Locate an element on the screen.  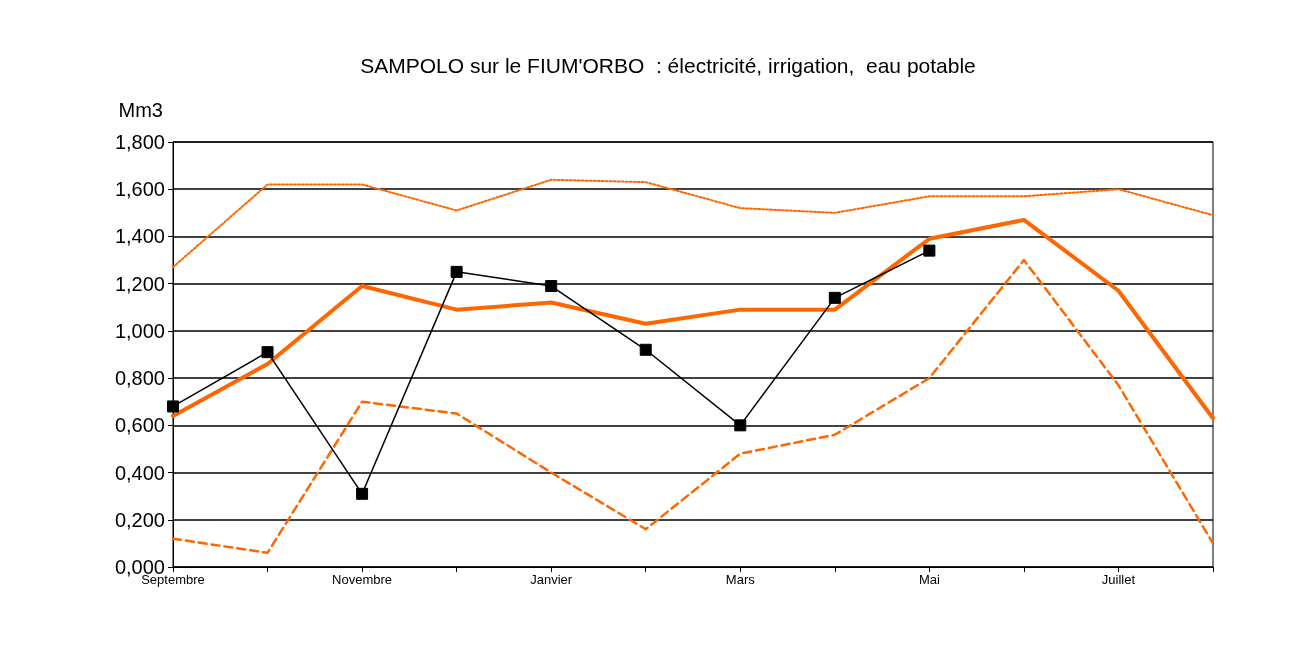
y-tick-label: 1,800 is located at coordinates (139, 142).